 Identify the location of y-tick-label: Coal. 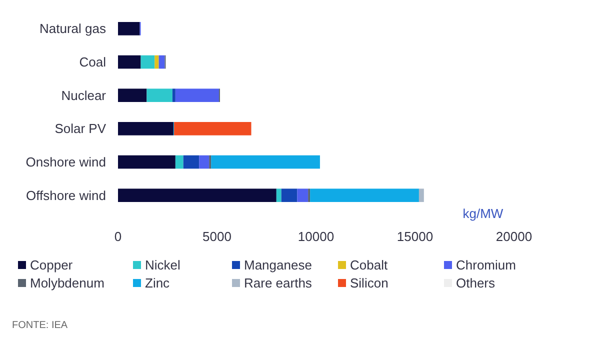
(92, 62).